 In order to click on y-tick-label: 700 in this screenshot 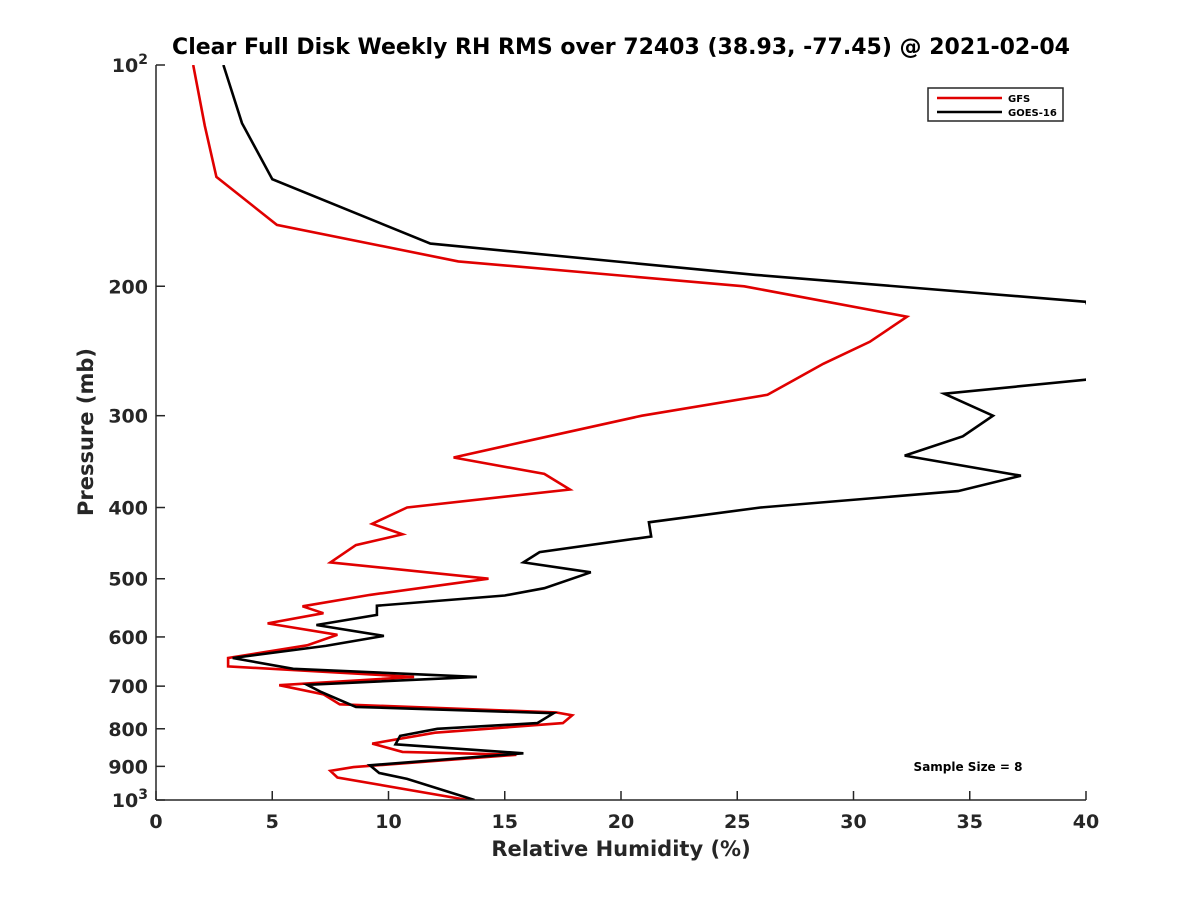, I will do `click(128, 687)`.